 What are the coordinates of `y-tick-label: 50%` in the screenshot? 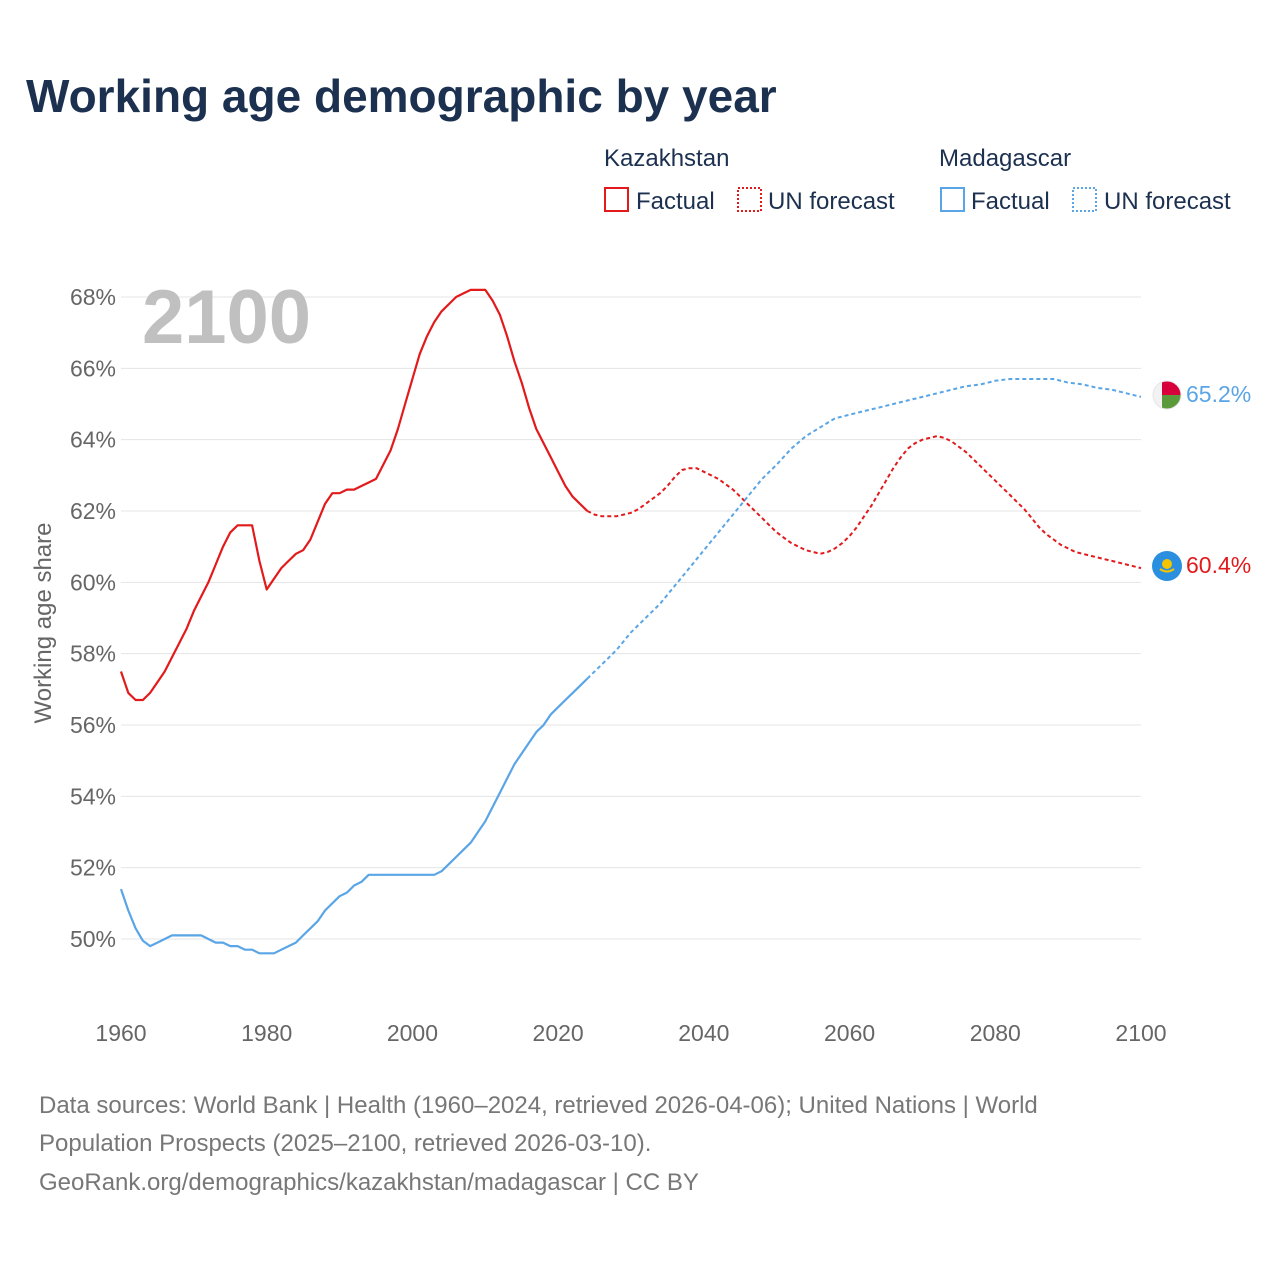 It's located at (93, 939).